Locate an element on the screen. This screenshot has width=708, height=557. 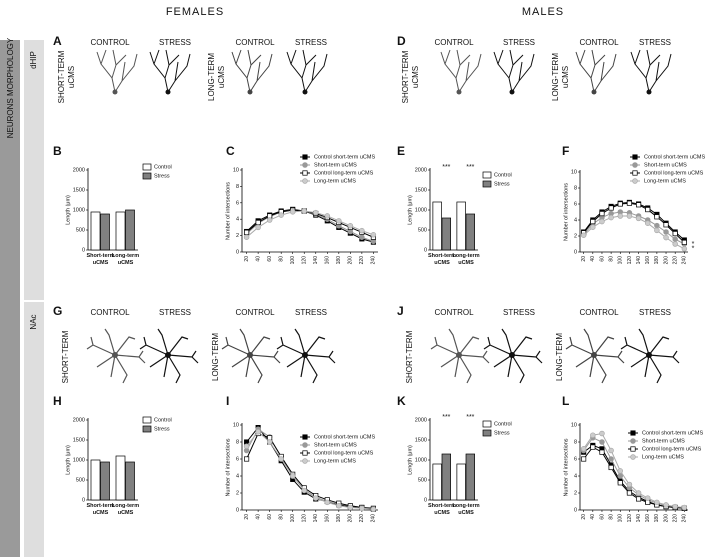
x-tick-label: 180 is located at coordinates (339, 260).